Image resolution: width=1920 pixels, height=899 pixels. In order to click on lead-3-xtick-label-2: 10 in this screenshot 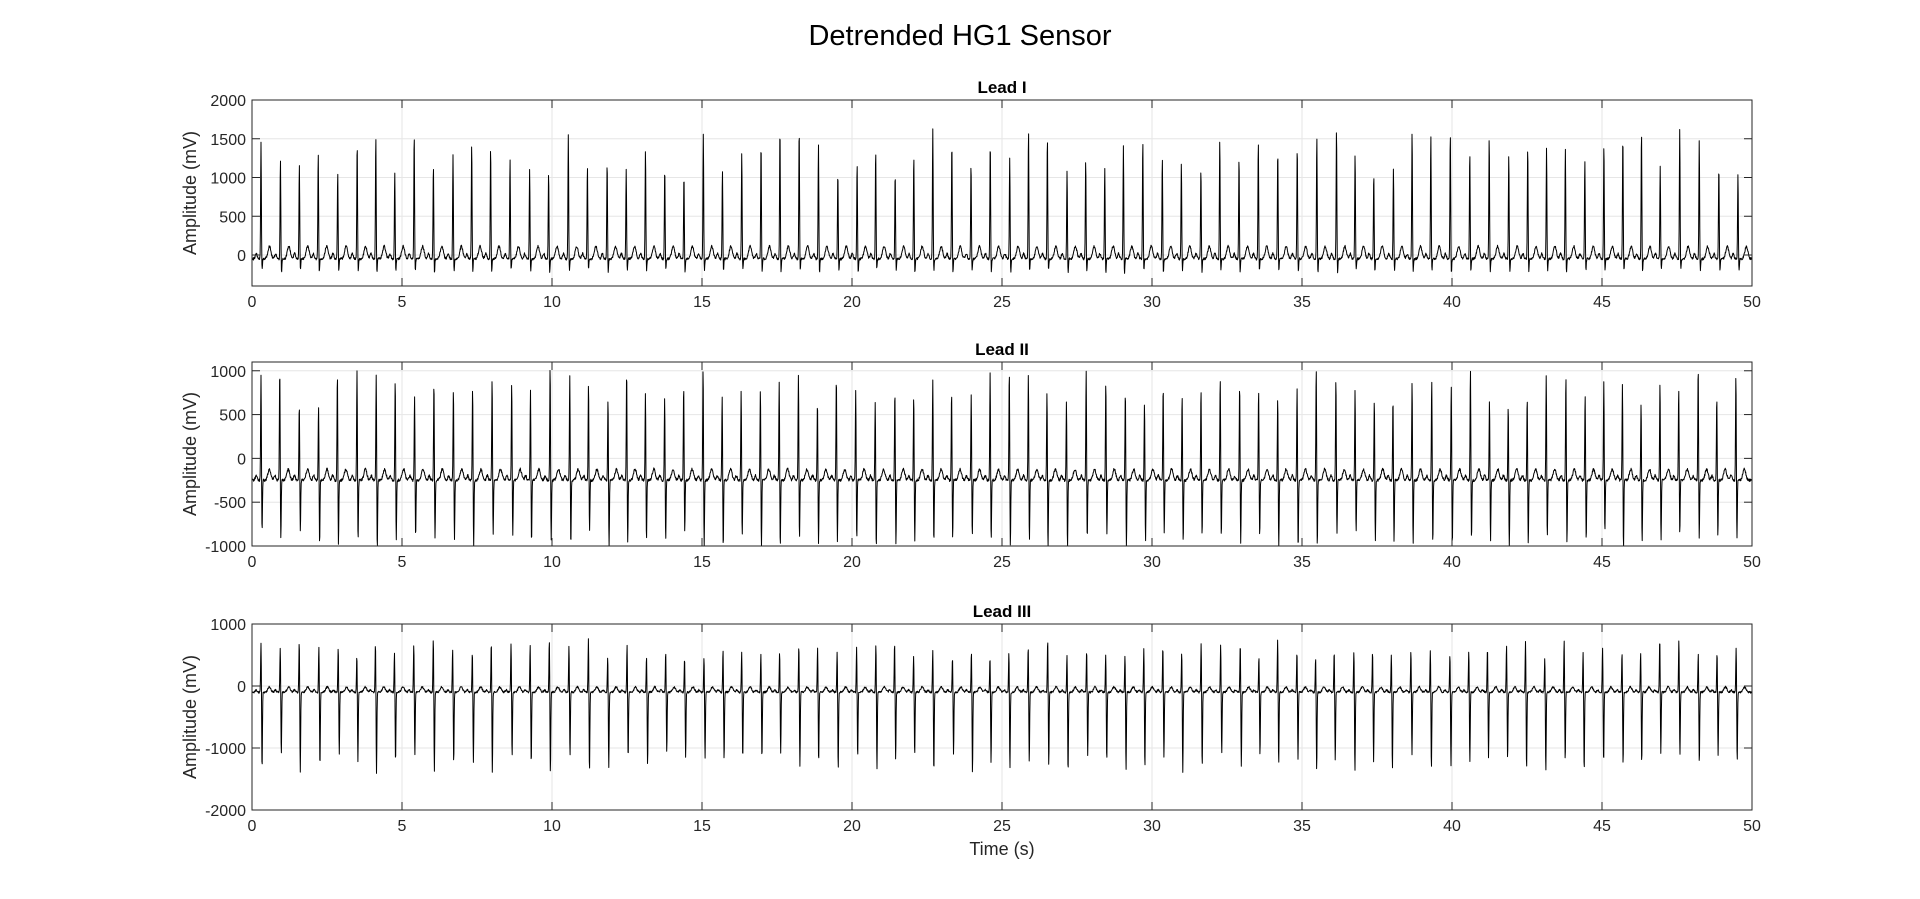, I will do `click(552, 826)`.